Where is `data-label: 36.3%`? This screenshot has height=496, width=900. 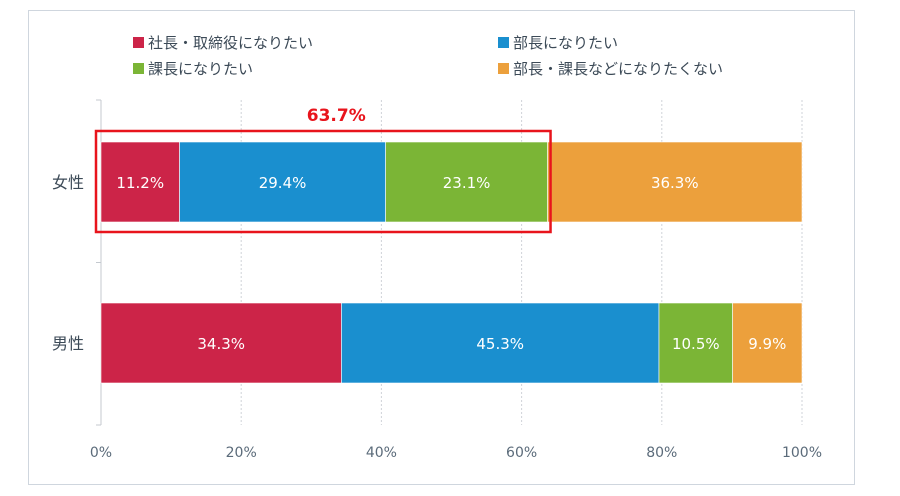
data-label: 36.3% is located at coordinates (675, 183).